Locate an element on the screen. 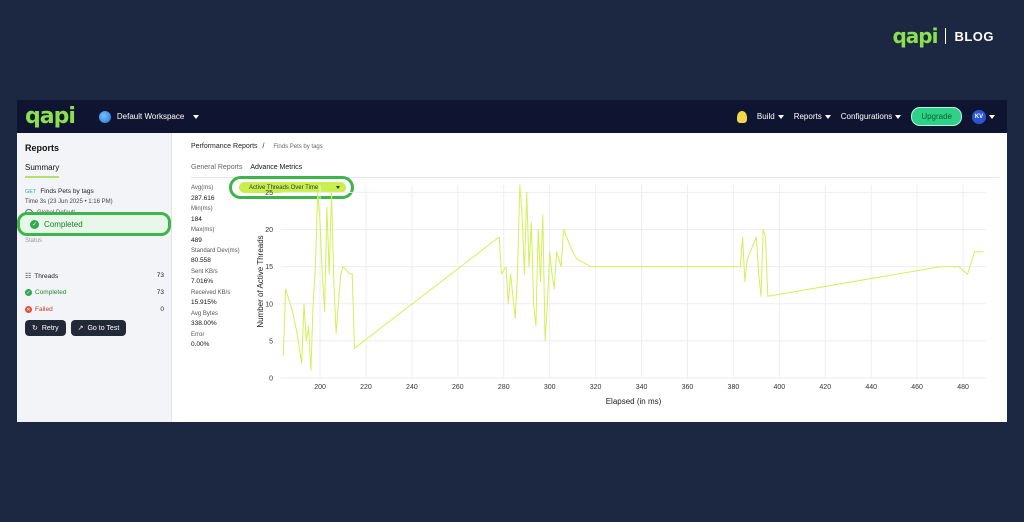 This screenshot has height=522, width=1024. sidebar-buttons: ↻ Retry ↗ Go to Test is located at coordinates (76, 328).